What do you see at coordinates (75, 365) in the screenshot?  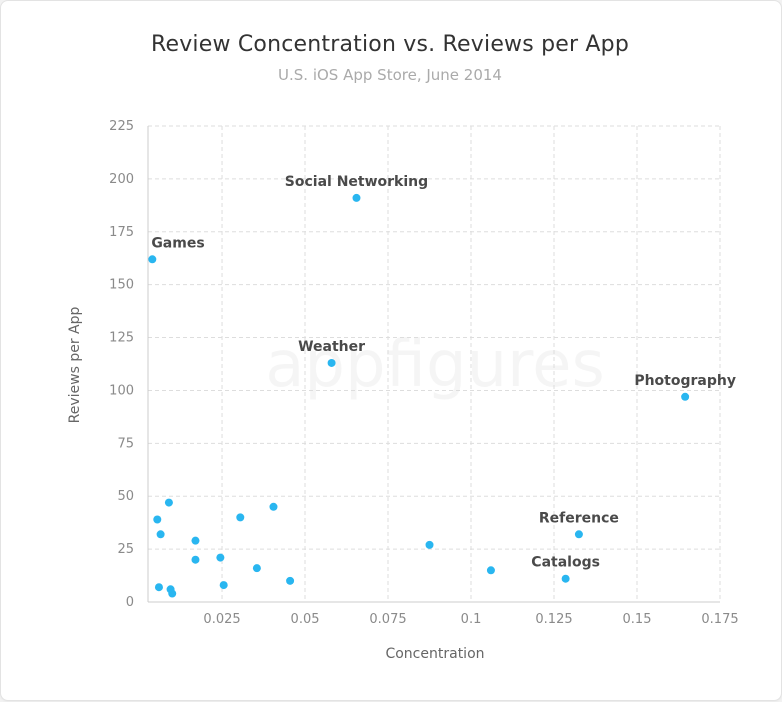 I see `y-axis-title: Reviews per App` at bounding box center [75, 365].